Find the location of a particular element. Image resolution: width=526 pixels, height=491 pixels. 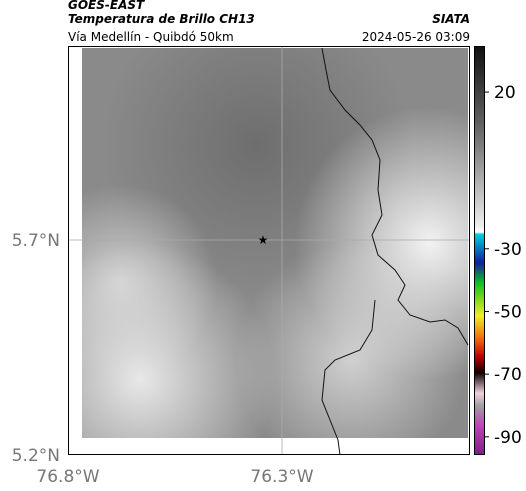

colorbar is located at coordinates (479, 250).